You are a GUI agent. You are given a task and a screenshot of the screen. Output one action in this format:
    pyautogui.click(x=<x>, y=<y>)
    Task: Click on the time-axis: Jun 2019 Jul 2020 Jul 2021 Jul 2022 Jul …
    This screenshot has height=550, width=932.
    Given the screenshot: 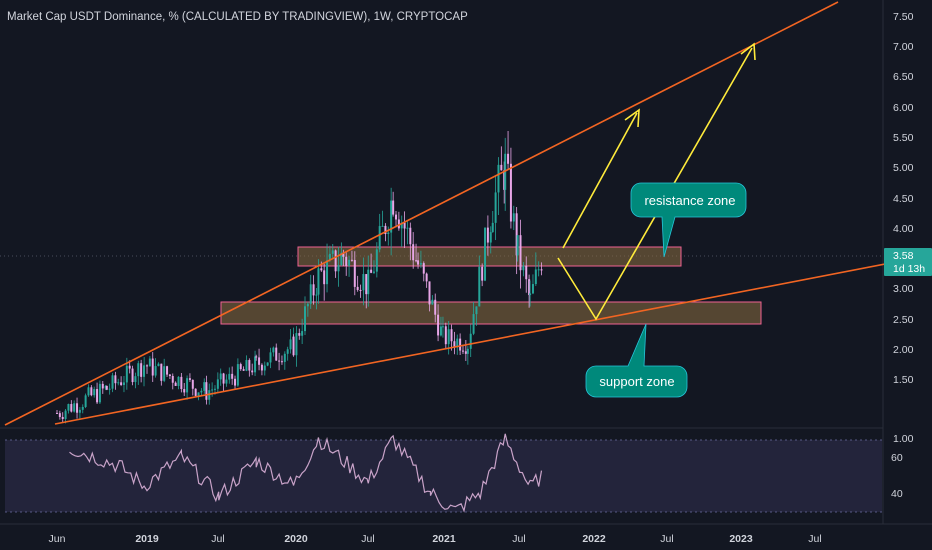 What is the action you would take?
    pyautogui.click(x=435, y=539)
    